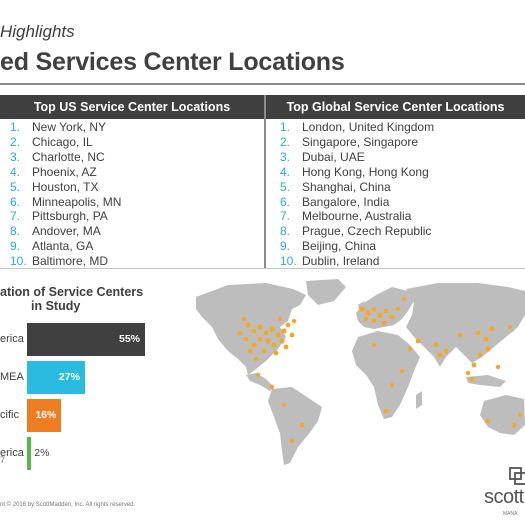 The width and height of the screenshot is (525, 525). What do you see at coordinates (56, 306) in the screenshot?
I see `chart-title-line-2: in Study` at bounding box center [56, 306].